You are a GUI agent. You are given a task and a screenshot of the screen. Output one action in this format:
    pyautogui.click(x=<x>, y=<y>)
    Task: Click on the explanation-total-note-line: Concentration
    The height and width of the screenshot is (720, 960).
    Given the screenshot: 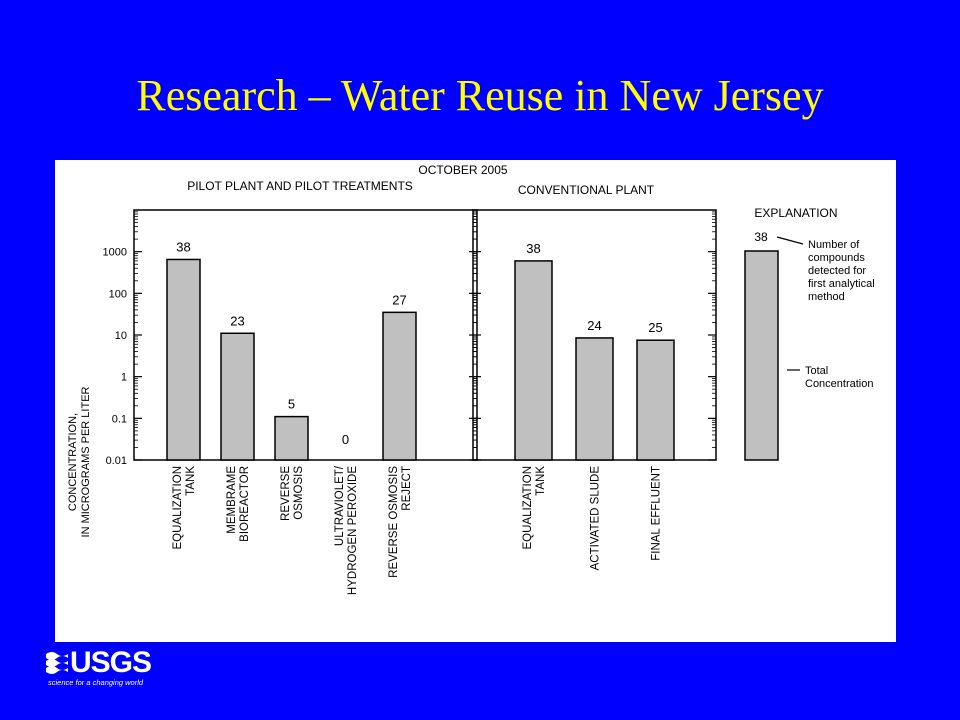 What is the action you would take?
    pyautogui.click(x=839, y=384)
    